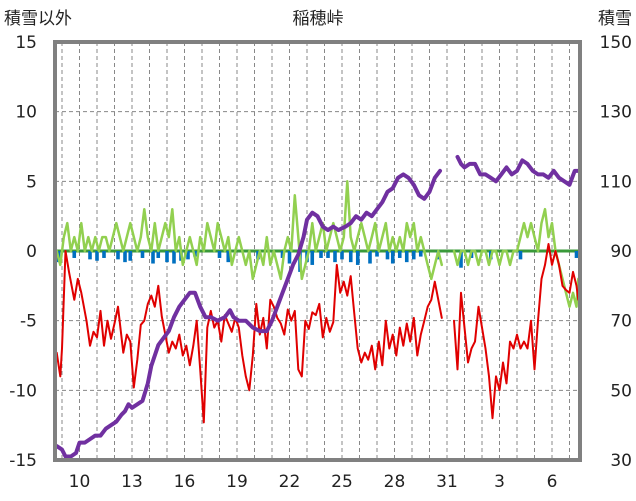 The image size is (636, 501). What do you see at coordinates (237, 482) in the screenshot?
I see `x-tick-label: 19` at bounding box center [237, 482].